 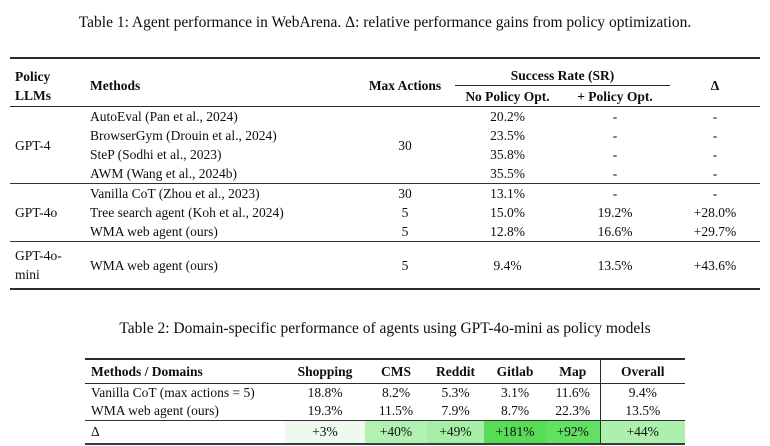 I want to click on sr-plus-cell: 19.2%, so click(x=615, y=212).